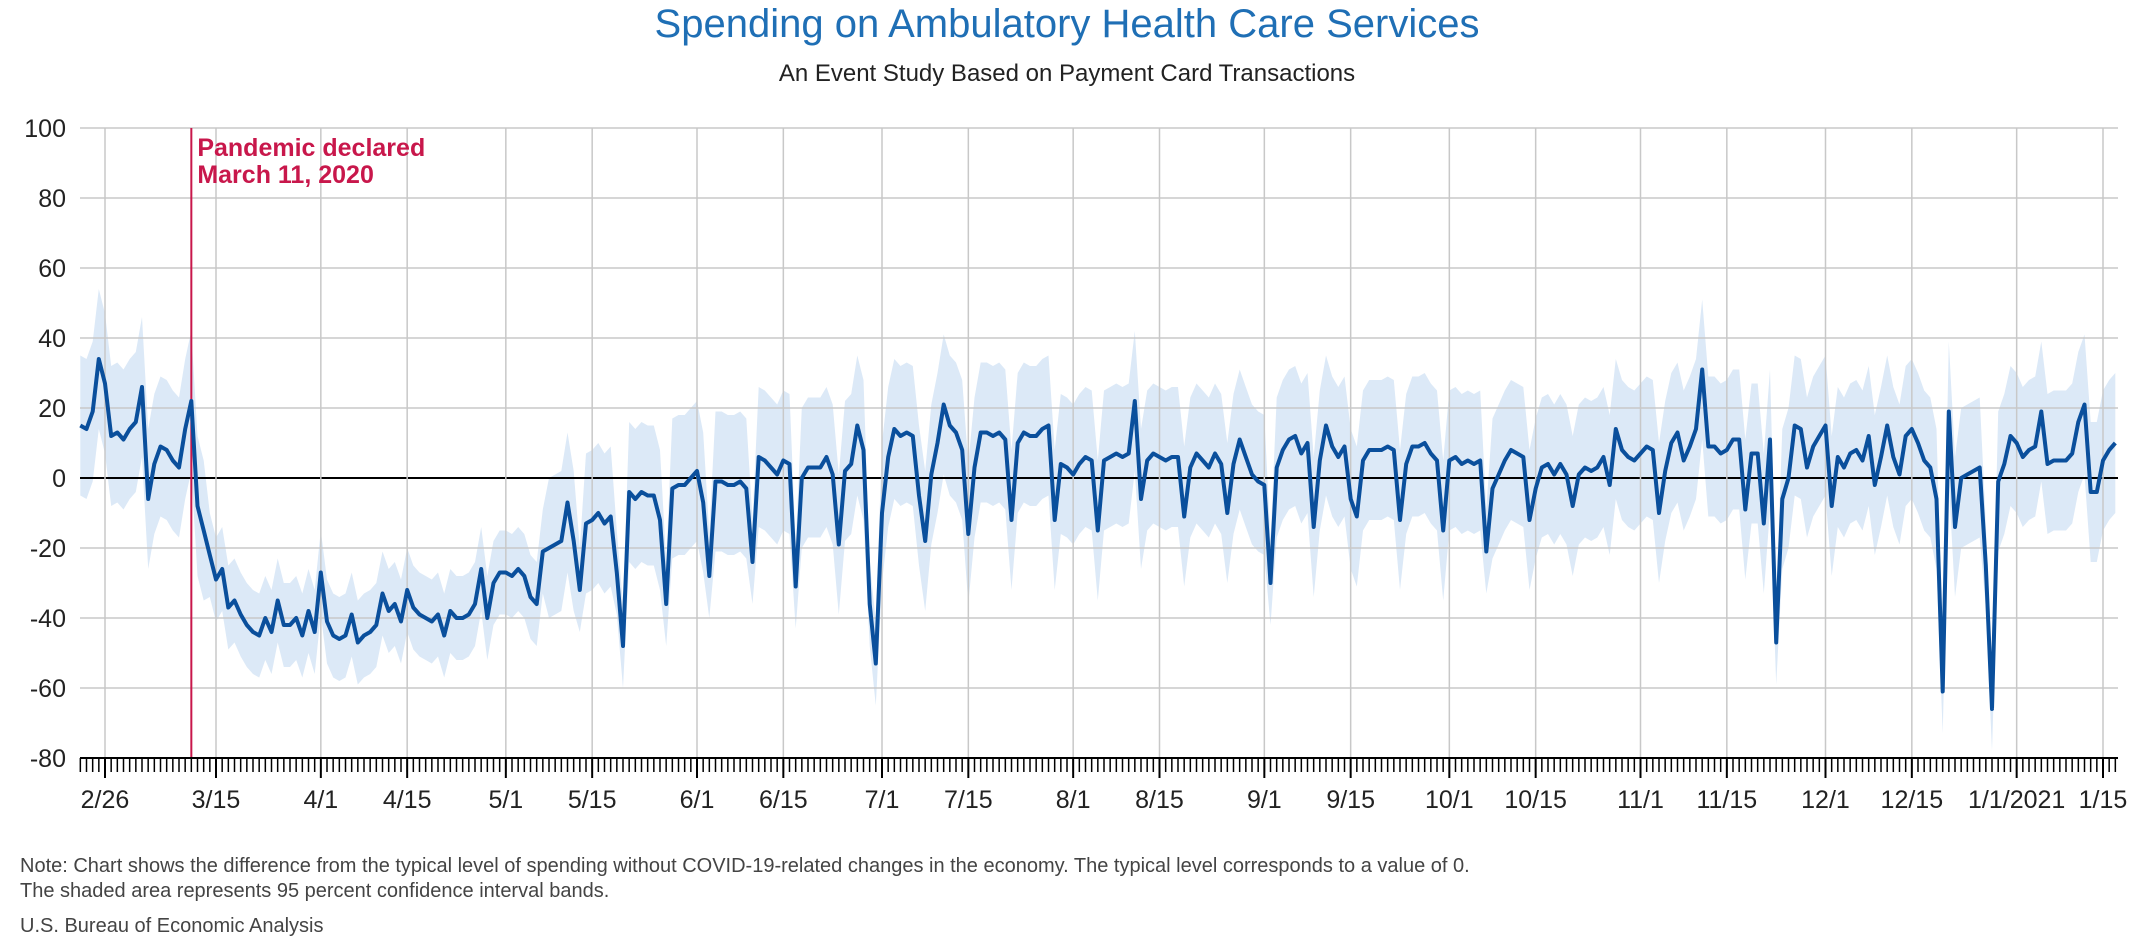 This screenshot has width=2134, height=939. What do you see at coordinates (2016, 800) in the screenshot?
I see `x-tick-label: 1/1/2021` at bounding box center [2016, 800].